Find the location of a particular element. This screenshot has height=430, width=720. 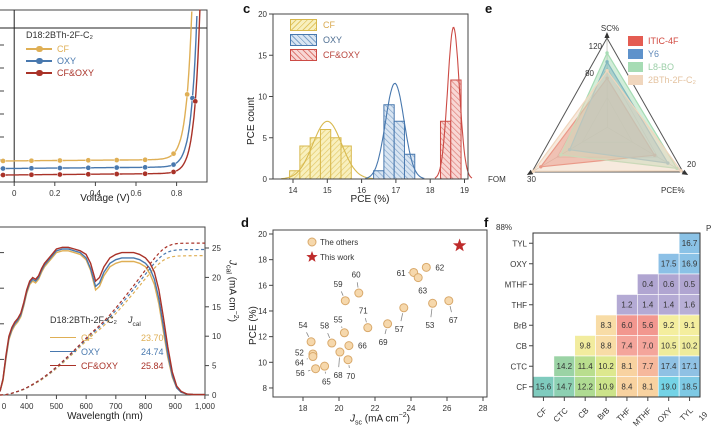

radar-legend-row: 2BTh-2F-C₂ is located at coordinates (662, 79).